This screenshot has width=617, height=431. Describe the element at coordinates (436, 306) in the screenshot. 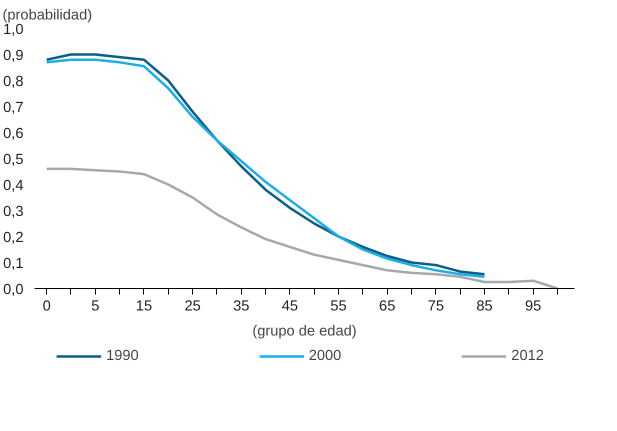

I see `x-tick-label: 75` at that location.